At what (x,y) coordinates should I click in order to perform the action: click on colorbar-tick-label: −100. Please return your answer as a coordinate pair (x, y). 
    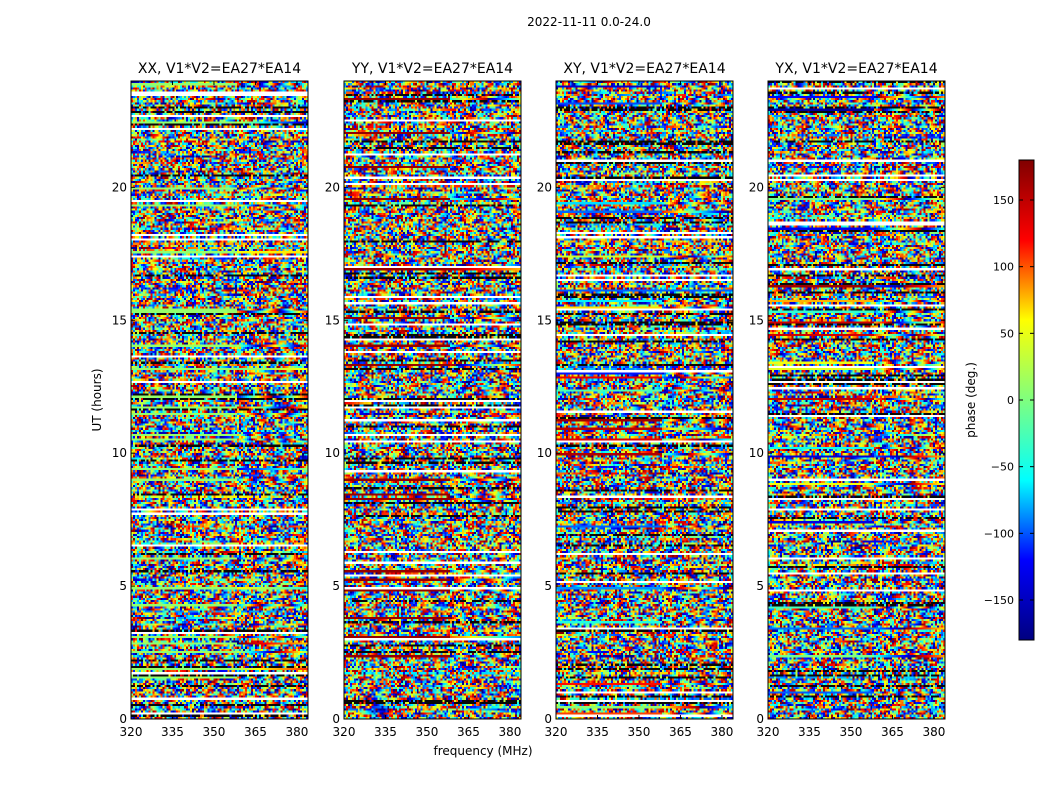
    Looking at the image, I should click on (999, 533).